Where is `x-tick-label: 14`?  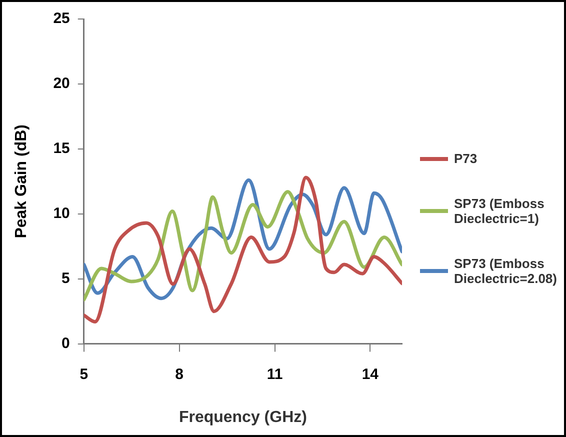
x-tick-label: 14 is located at coordinates (371, 374).